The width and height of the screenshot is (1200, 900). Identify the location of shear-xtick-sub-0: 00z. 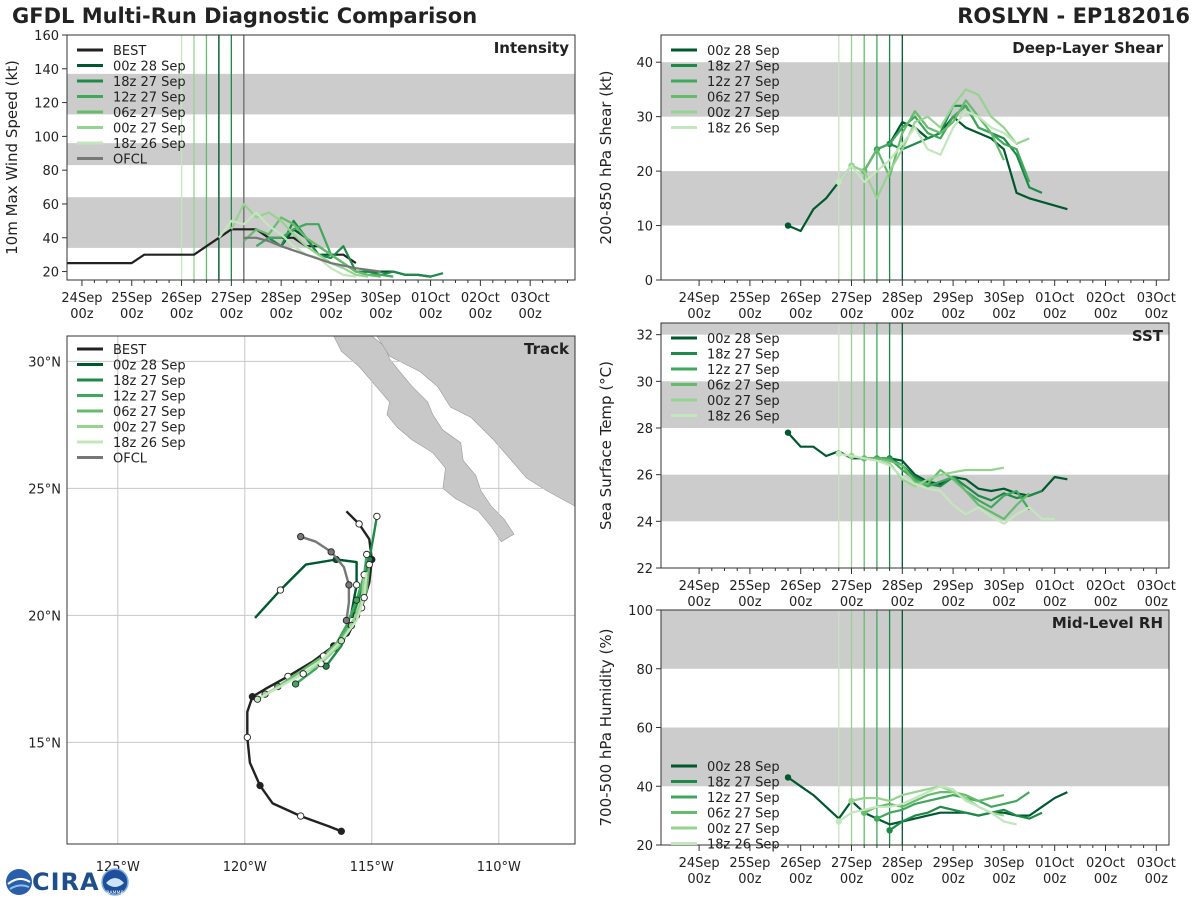
(699, 314).